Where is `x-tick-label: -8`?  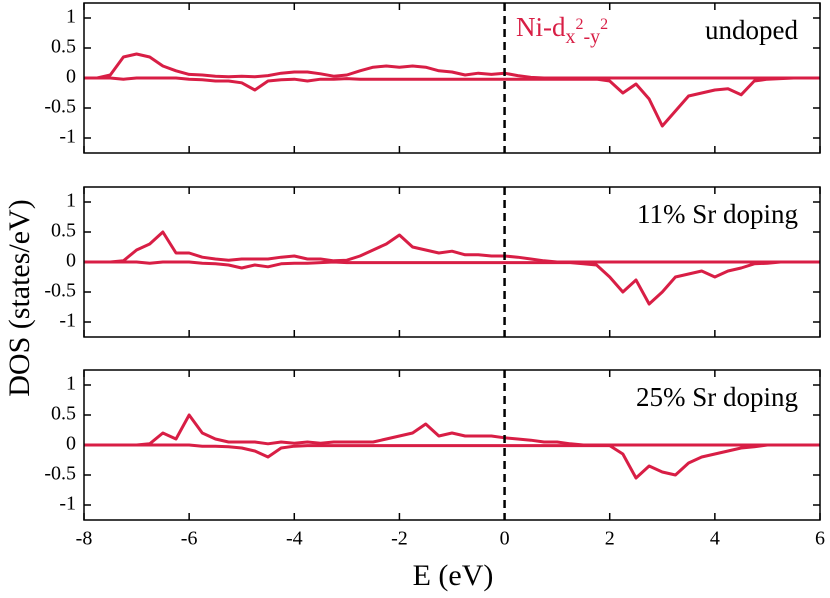 x-tick-label: -8 is located at coordinates (84, 539).